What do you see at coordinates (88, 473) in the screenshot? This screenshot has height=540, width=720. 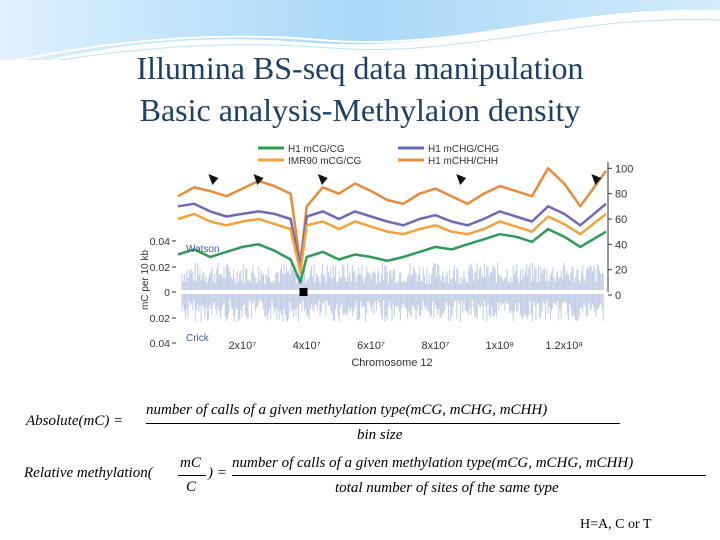 I see `relative-methylation-lhs: Relative methylation(` at bounding box center [88, 473].